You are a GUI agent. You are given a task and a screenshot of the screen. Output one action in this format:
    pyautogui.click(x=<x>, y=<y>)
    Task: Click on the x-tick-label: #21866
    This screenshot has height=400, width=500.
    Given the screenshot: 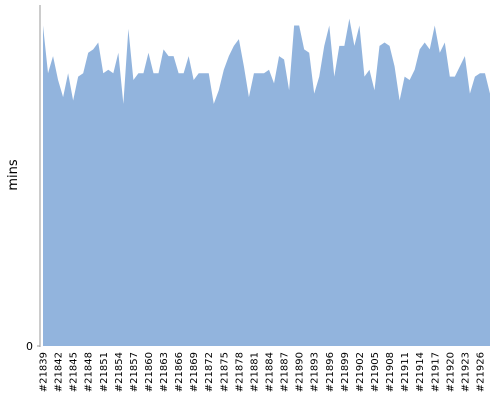 What is the action you would take?
    pyautogui.click(x=179, y=372)
    